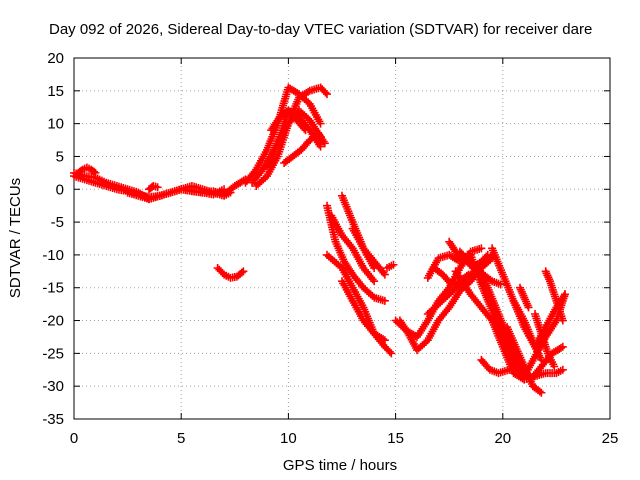 This screenshot has width=640, height=480. Describe the element at coordinates (53, 288) in the screenshot. I see `y-tick-label: -15` at that location.